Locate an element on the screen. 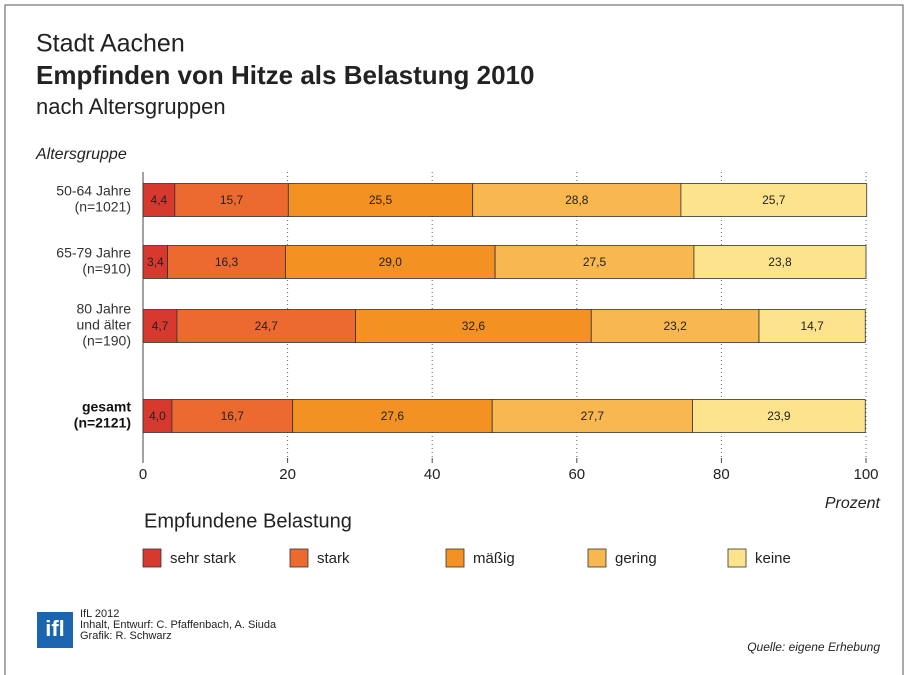 This screenshot has height=675, width=909. y-tick-label: 80 Jahre is located at coordinates (104, 309).